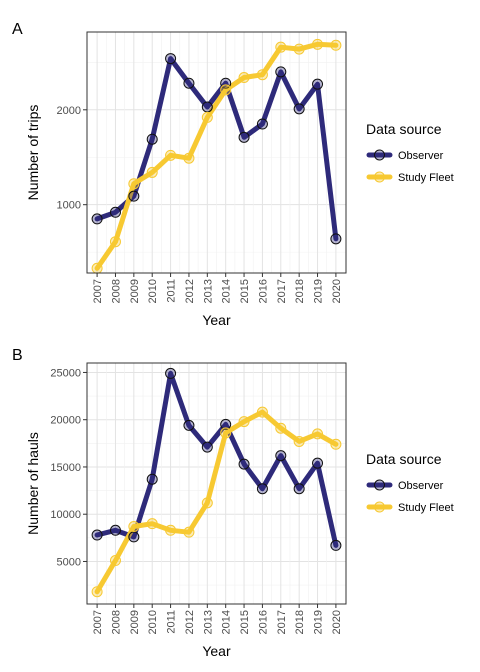  I want to click on y-tick-label: 10000, so click(65, 515).